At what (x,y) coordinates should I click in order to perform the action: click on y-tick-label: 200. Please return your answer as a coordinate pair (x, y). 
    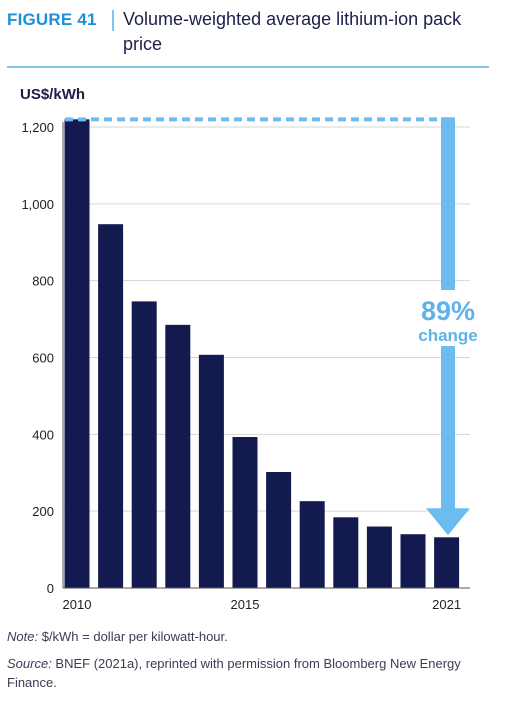
    Looking at the image, I should click on (43, 511).